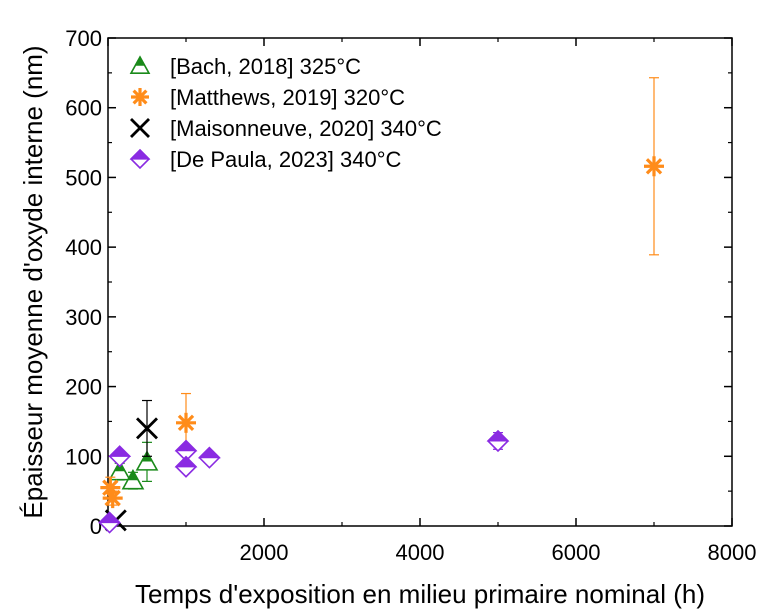  What do you see at coordinates (83, 247) in the screenshot?
I see `y-tick-label: 400` at bounding box center [83, 247].